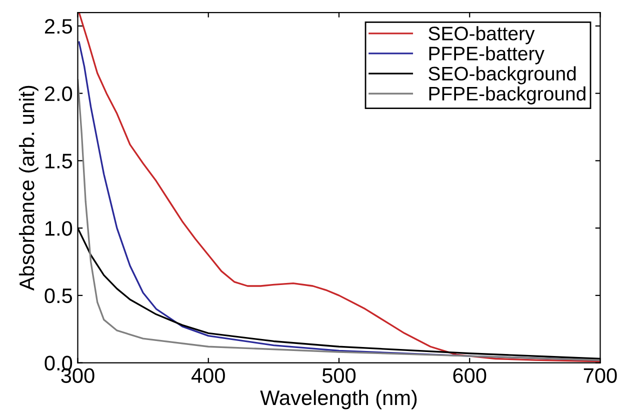 The width and height of the screenshot is (622, 417). Describe the element at coordinates (28, 188) in the screenshot. I see `y-axis-title: Absorbance (arb. unit)` at that location.